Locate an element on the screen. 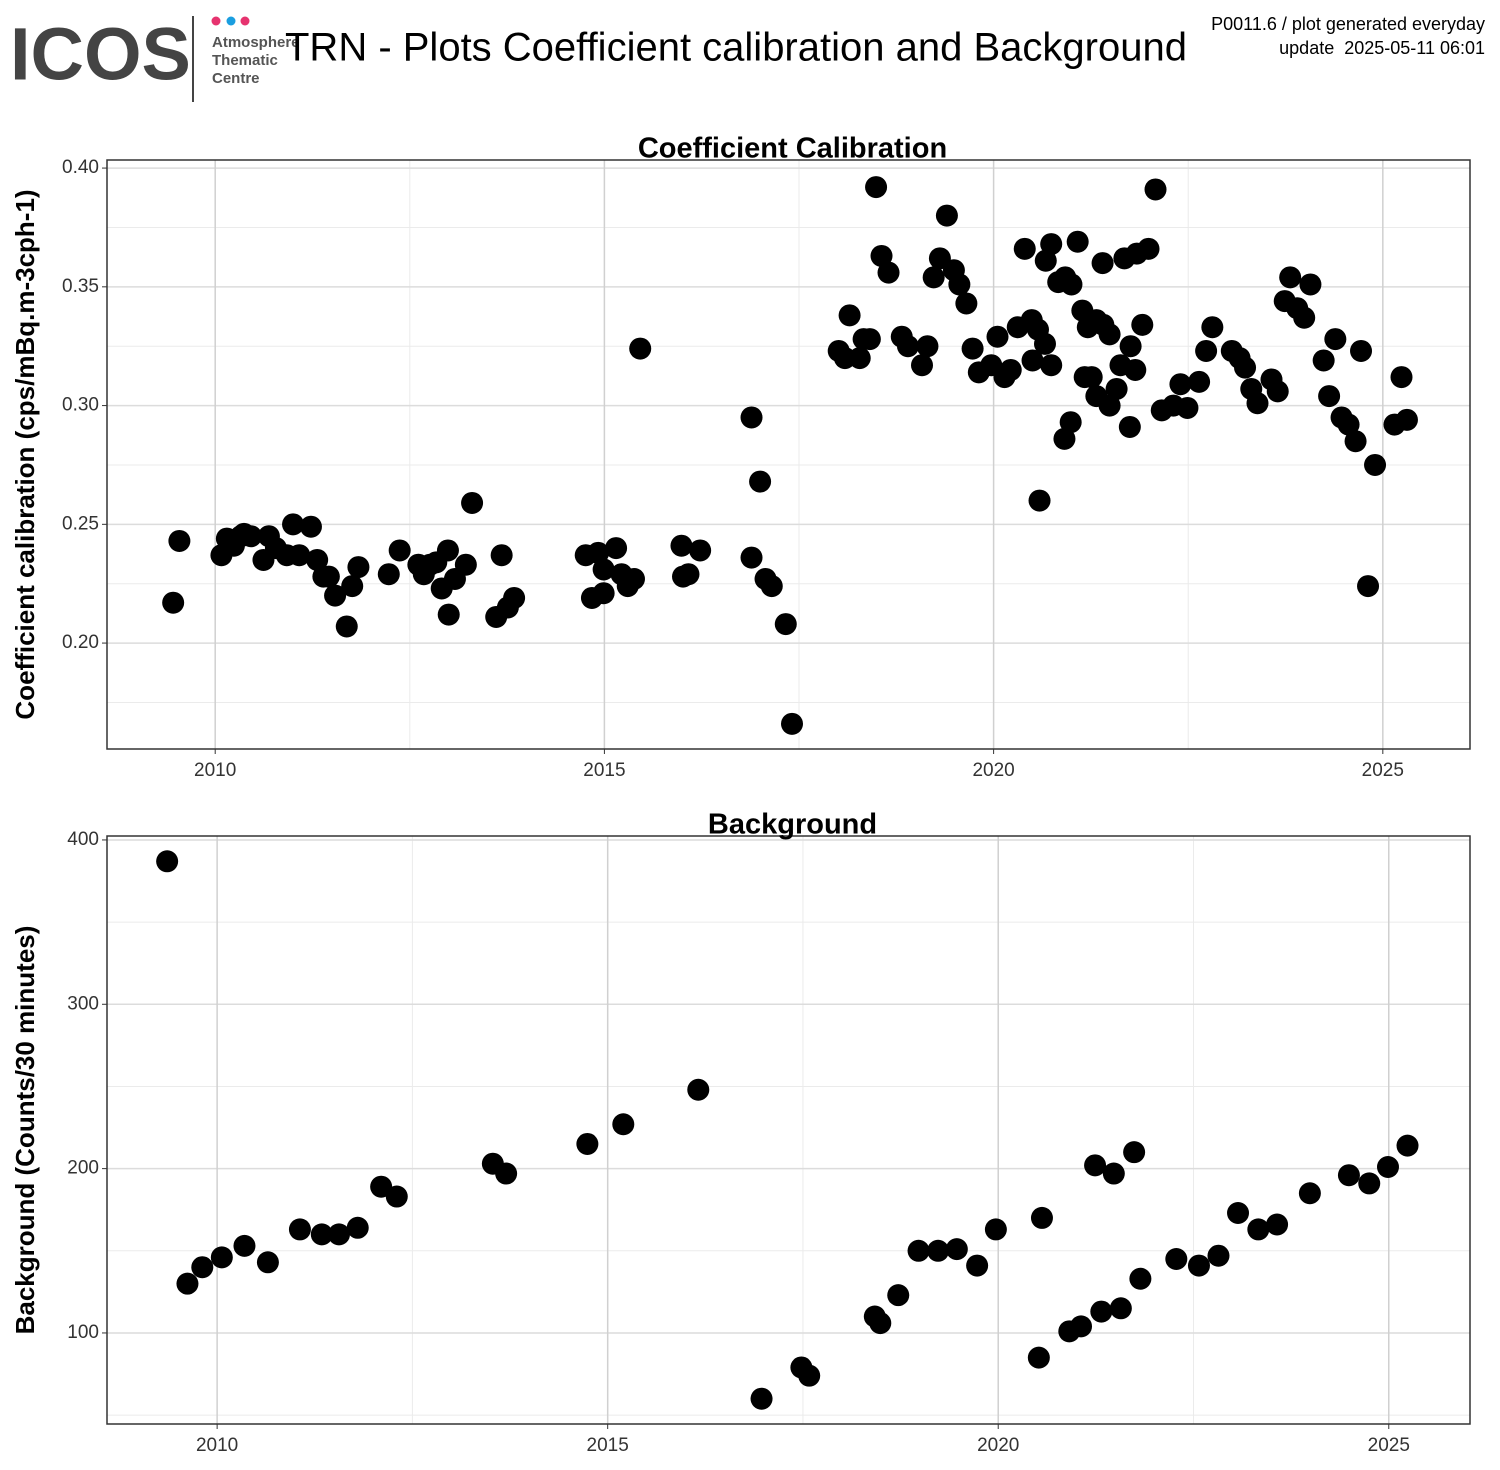 The width and height of the screenshot is (1500, 1470). y-tick-label: 300 is located at coordinates (83, 1003).